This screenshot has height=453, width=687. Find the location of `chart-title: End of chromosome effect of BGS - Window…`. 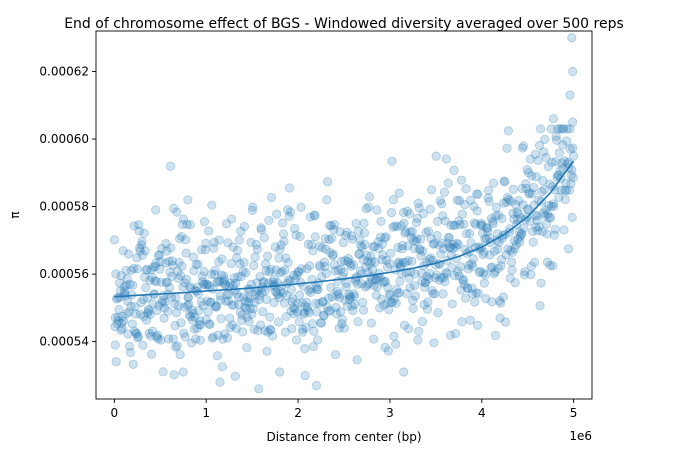

chart-title: End of chromosome effect of BGS - Window… is located at coordinates (344, 24).